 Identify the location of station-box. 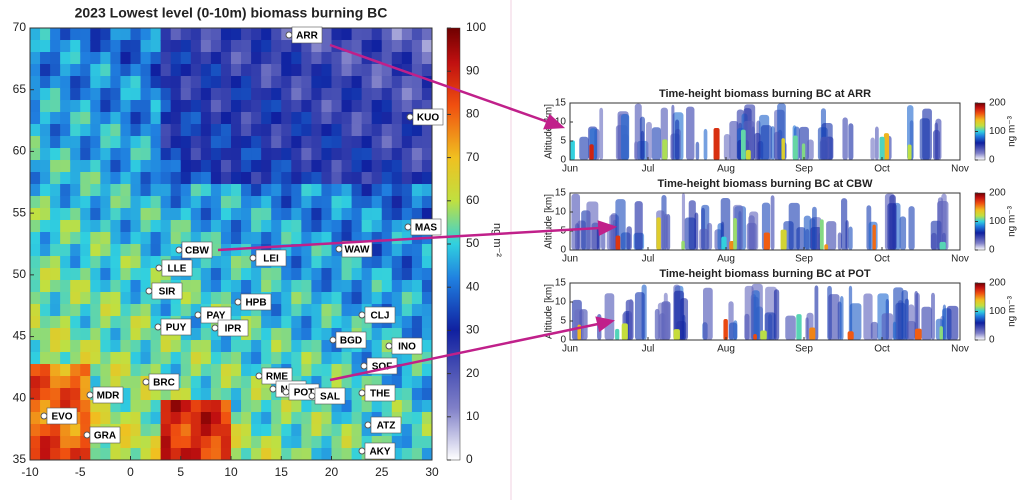
(330, 396).